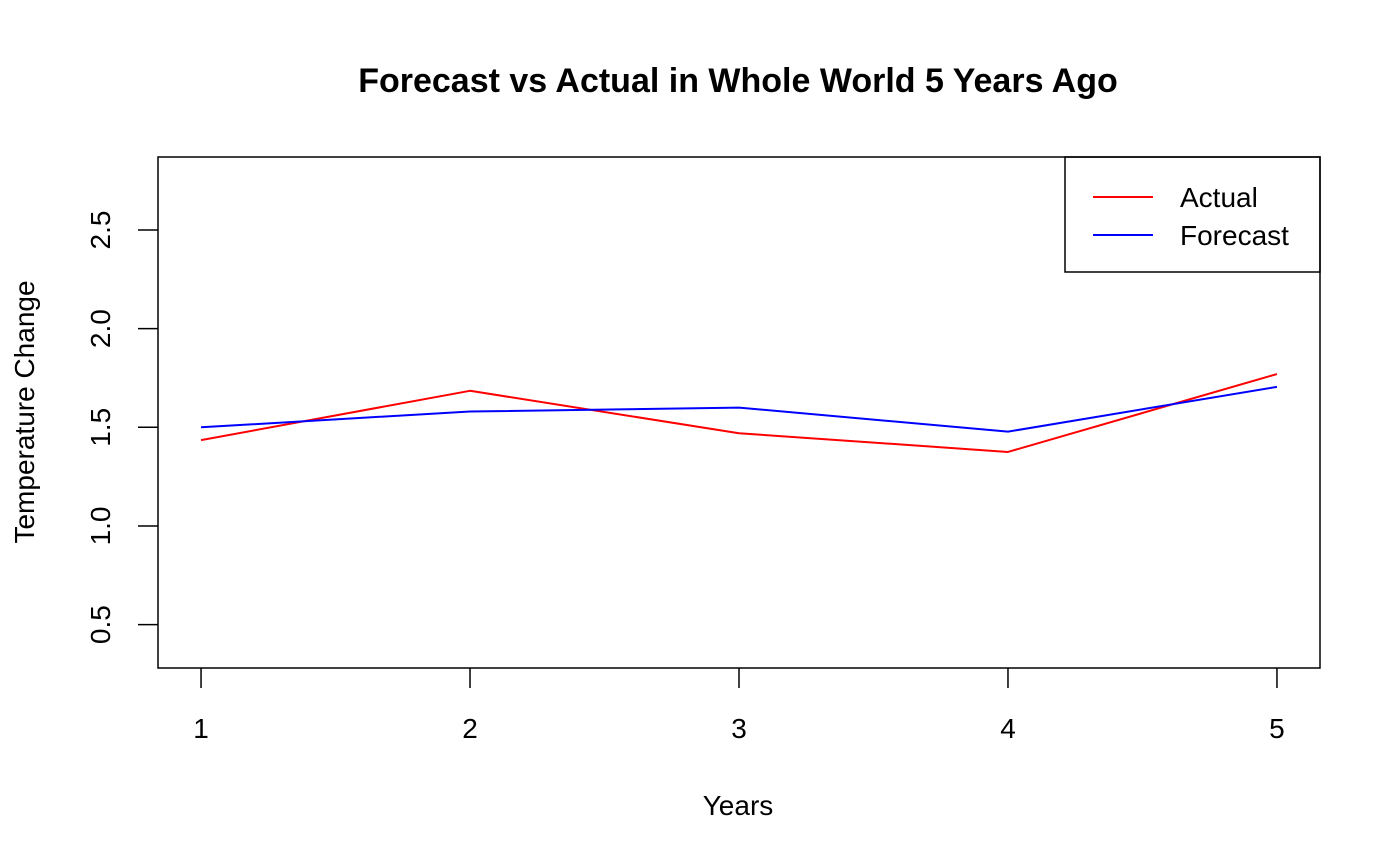 This screenshot has width=1400, height=865. Describe the element at coordinates (100, 328) in the screenshot. I see `y-tick-label-4: 2.0` at that location.